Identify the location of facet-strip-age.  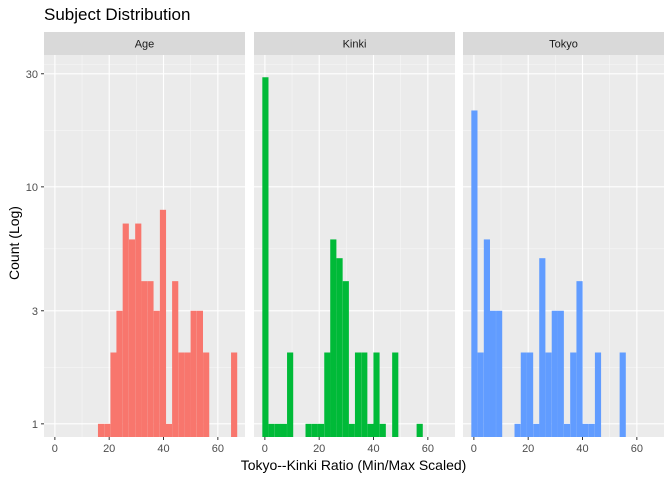
(144, 43).